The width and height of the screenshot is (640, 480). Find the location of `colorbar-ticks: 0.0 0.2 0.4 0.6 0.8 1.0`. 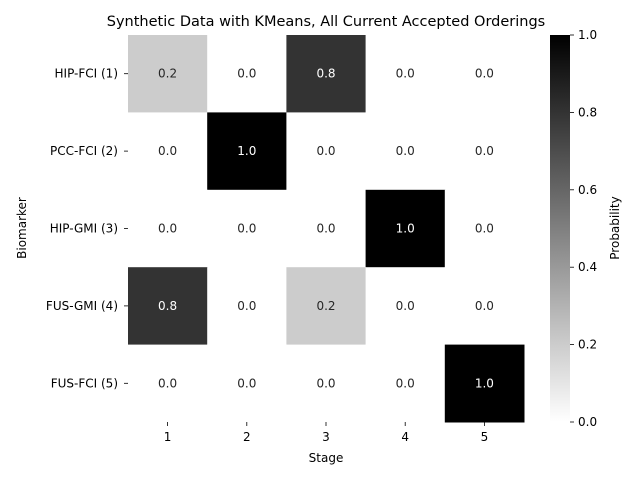

colorbar-ticks: 0.0 0.2 0.4 0.6 0.8 1.0 is located at coordinates (583, 228).